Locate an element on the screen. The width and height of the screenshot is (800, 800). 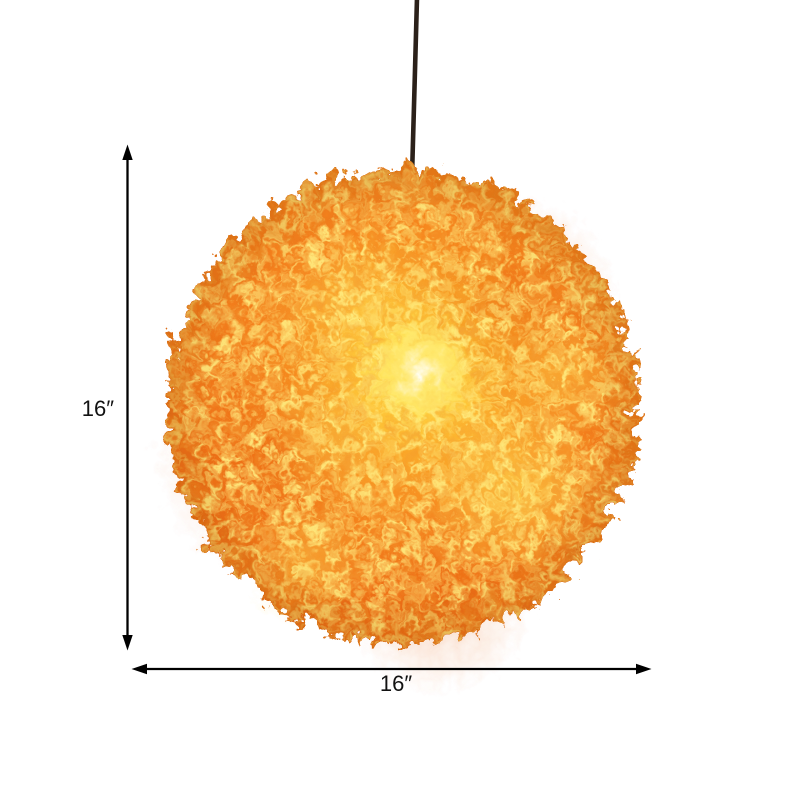
arrowhead-right-icon is located at coordinates (644, 669).